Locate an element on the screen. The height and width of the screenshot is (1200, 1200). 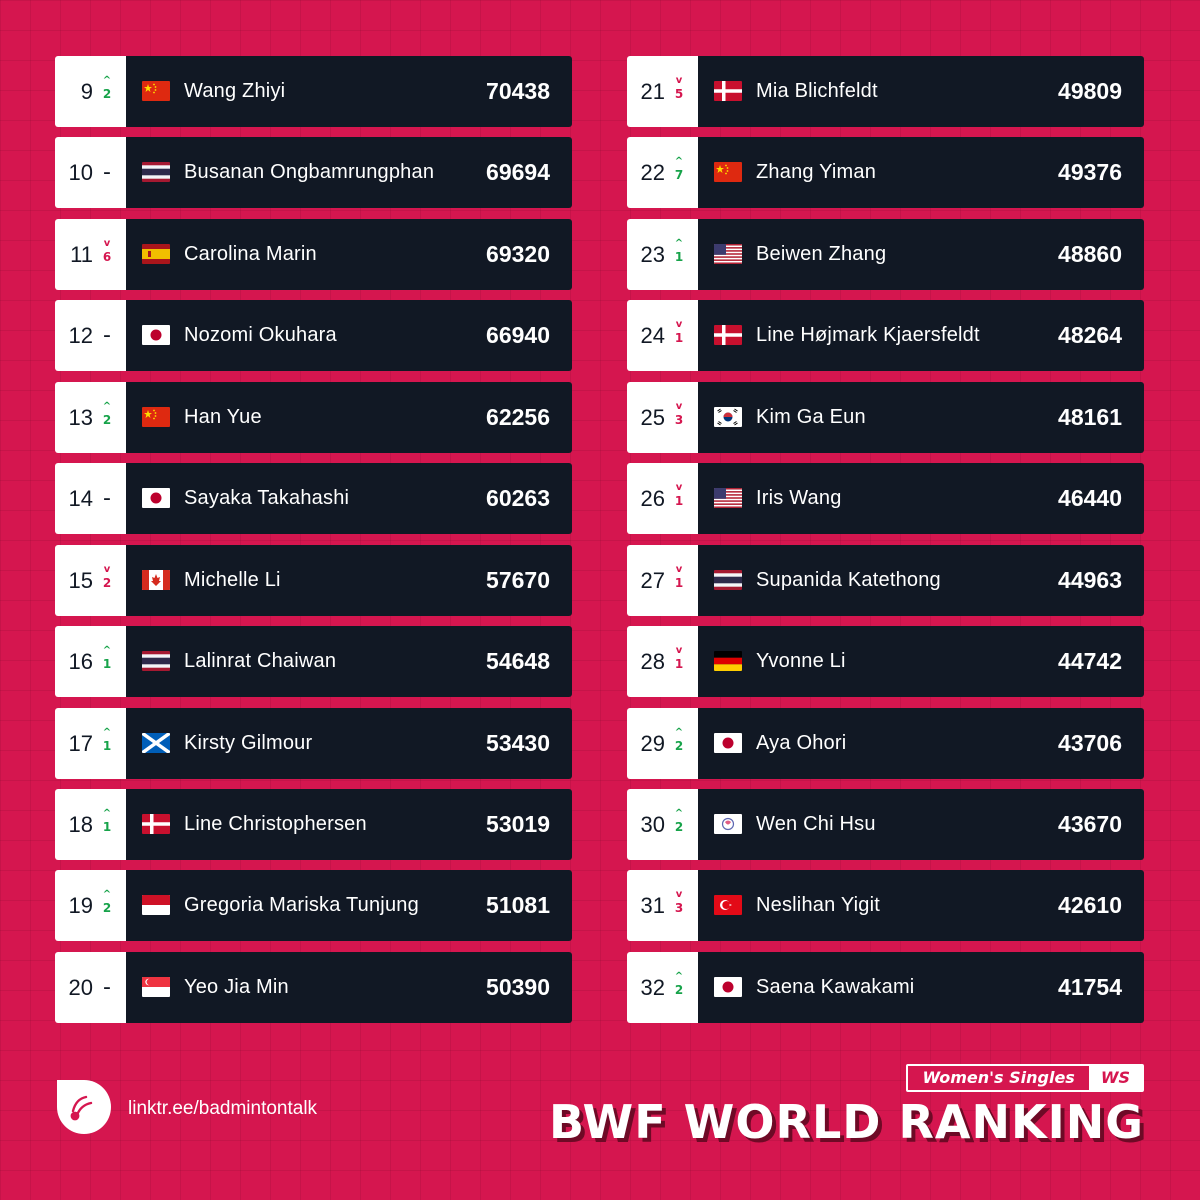
player-points: 44742 is located at coordinates (1090, 661).